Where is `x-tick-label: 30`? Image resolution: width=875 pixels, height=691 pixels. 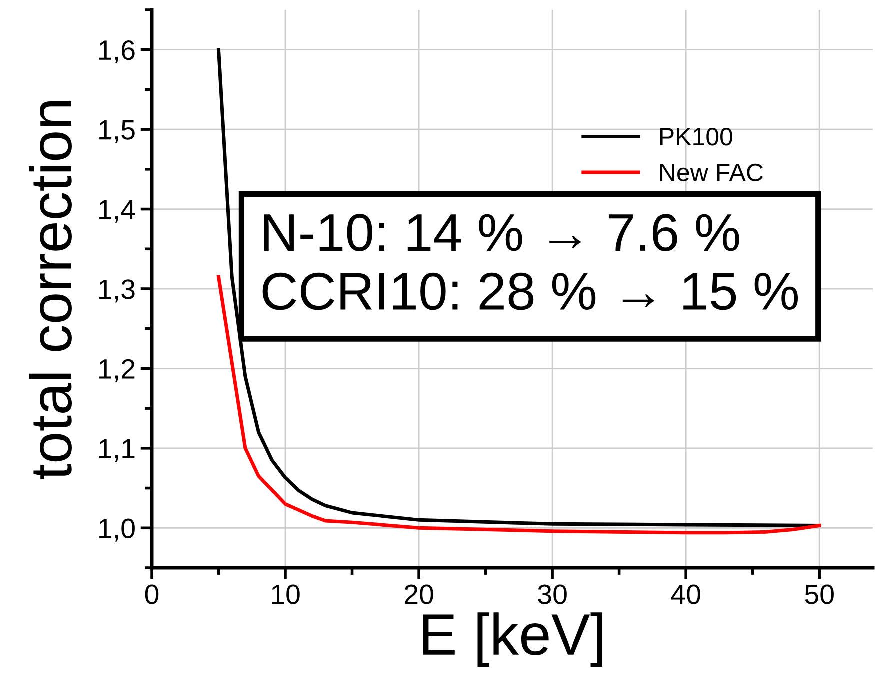
x-tick-label: 30 is located at coordinates (552, 594).